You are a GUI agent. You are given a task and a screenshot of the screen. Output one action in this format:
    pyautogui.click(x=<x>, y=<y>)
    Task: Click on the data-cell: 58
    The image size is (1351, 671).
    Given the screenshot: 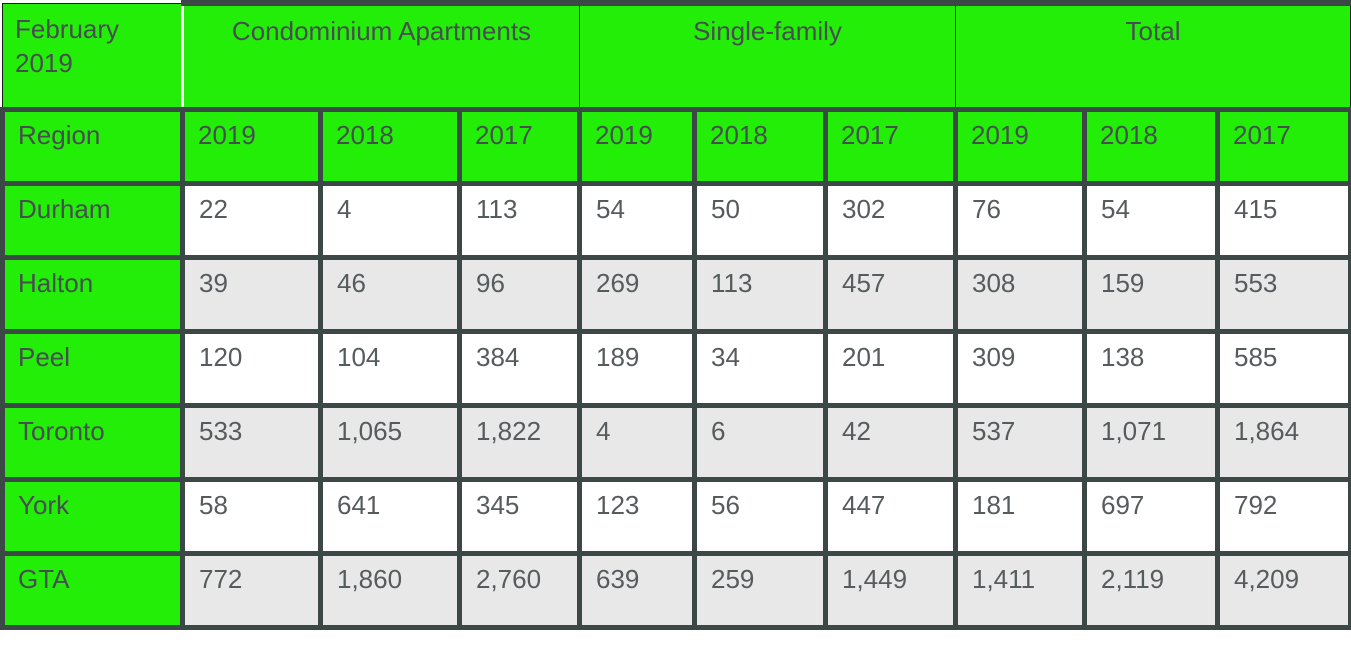 What is the action you would take?
    pyautogui.click(x=251, y=516)
    